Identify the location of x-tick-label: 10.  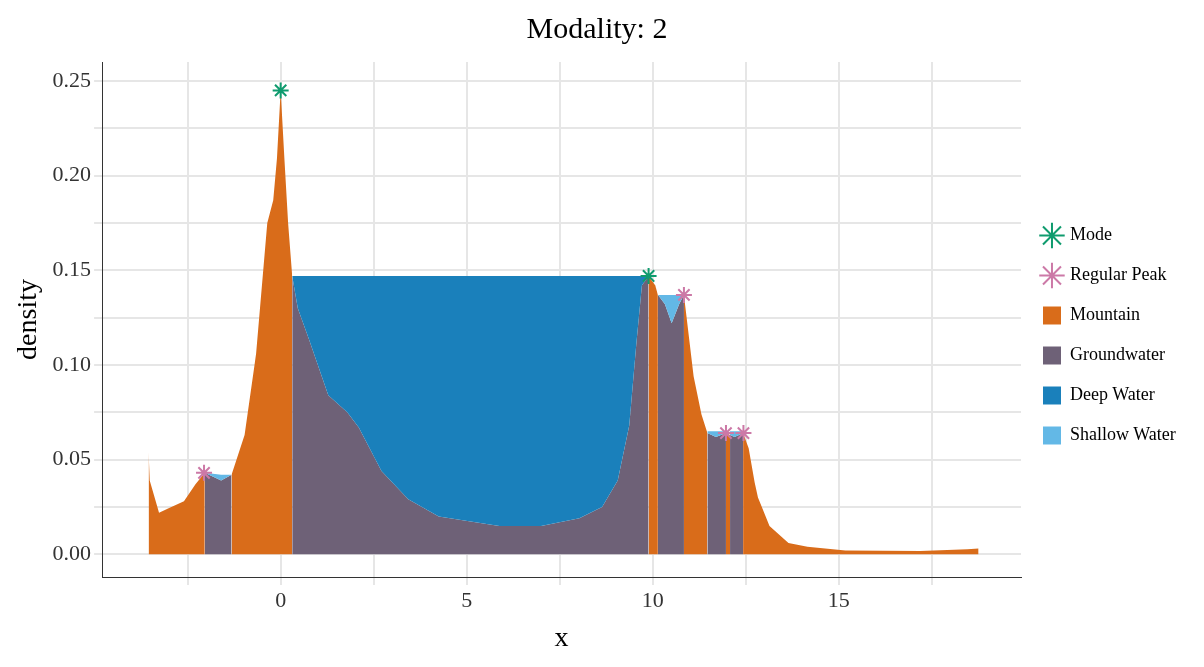
(652, 599).